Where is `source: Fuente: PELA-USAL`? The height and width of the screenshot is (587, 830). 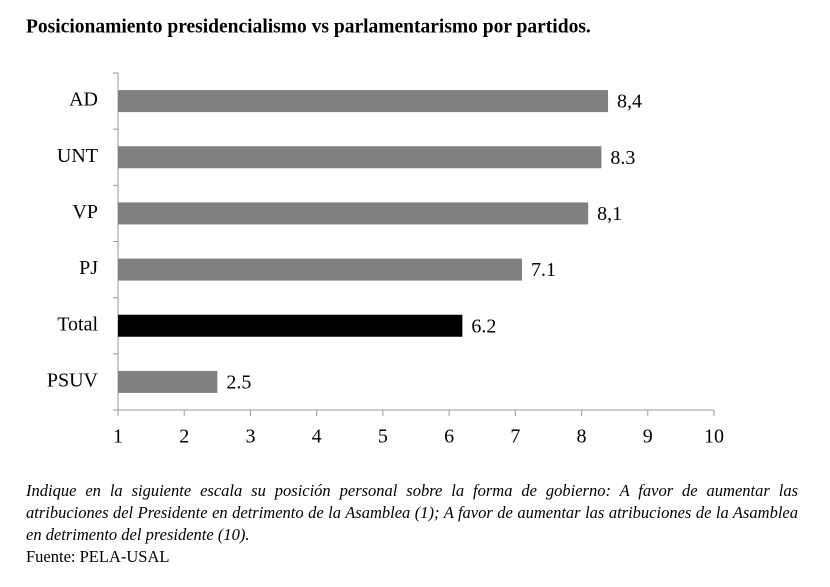 source: Fuente: PELA-USAL is located at coordinates (98, 556).